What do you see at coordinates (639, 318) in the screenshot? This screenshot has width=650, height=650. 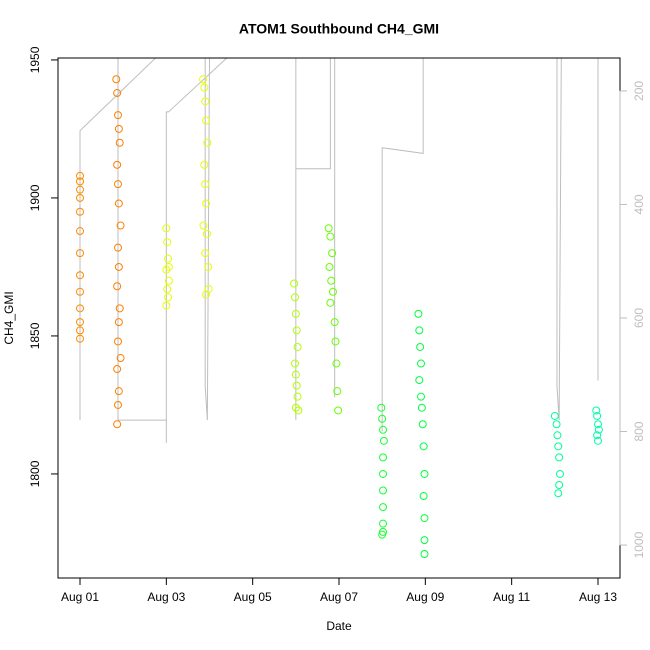 I see `y2-tick-label: 600` at bounding box center [639, 318].